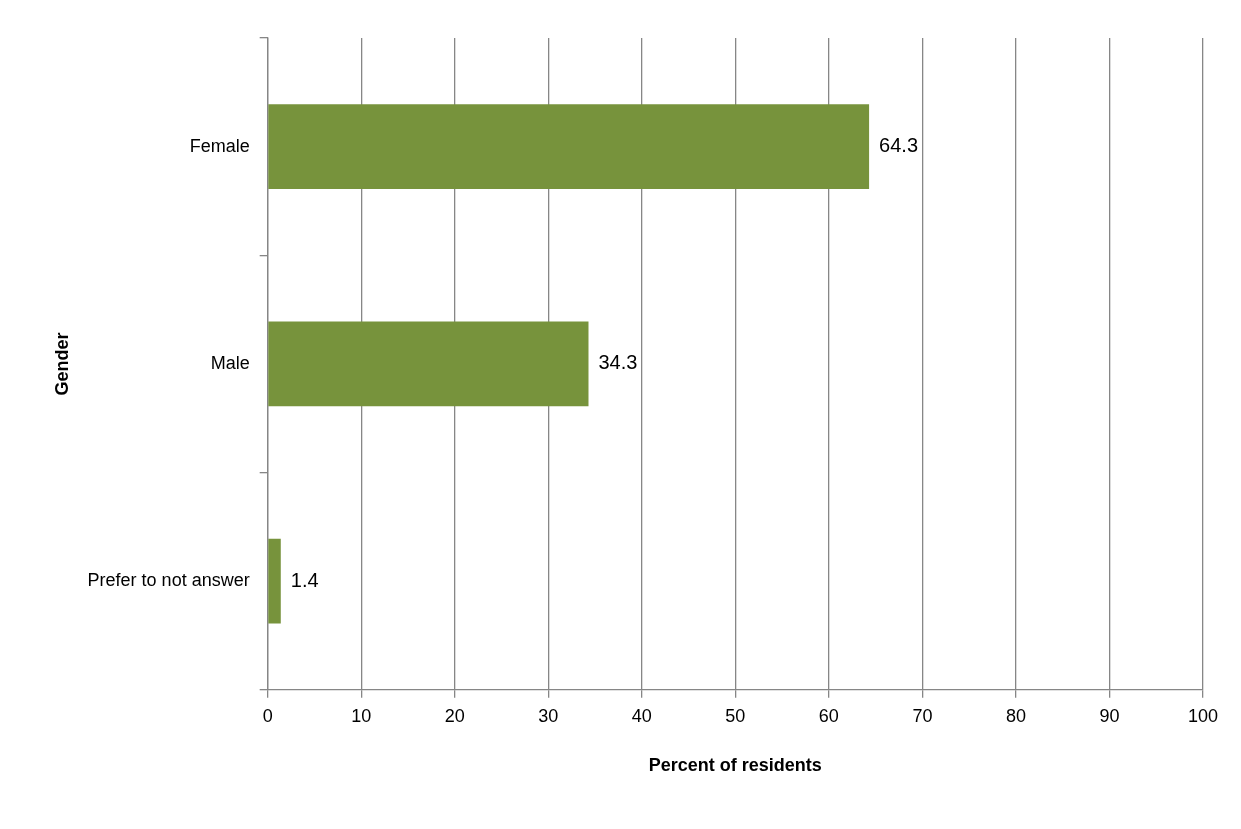 The image size is (1241, 829). Describe the element at coordinates (61, 364) in the screenshot. I see `y-axis-title: Gender` at that location.